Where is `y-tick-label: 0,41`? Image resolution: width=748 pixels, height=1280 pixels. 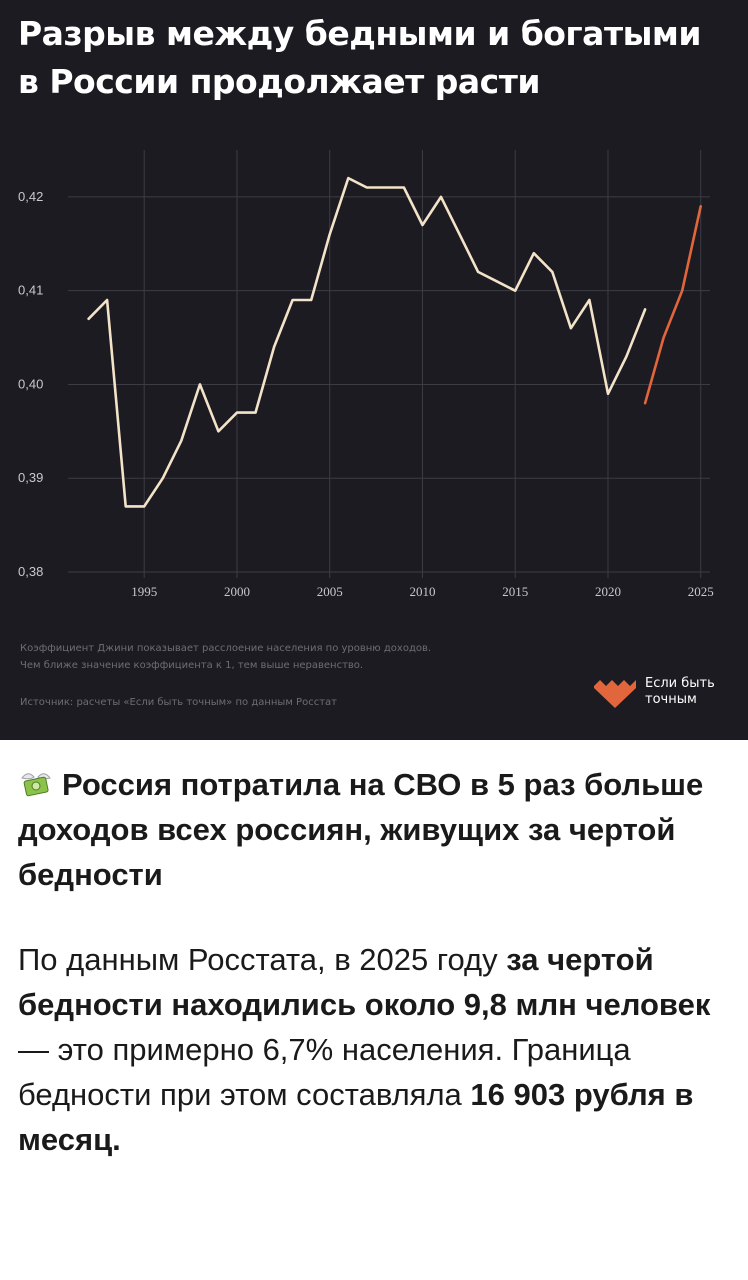 y-tick-label: 0,41 is located at coordinates (30, 290).